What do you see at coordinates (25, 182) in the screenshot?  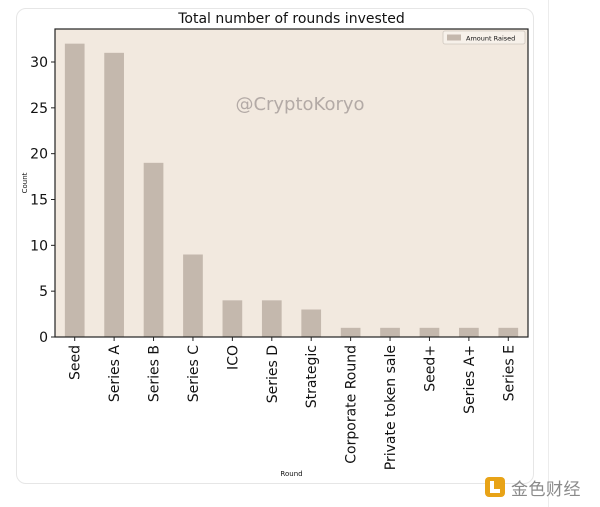 I see `y-axis-label: Count` at bounding box center [25, 182].